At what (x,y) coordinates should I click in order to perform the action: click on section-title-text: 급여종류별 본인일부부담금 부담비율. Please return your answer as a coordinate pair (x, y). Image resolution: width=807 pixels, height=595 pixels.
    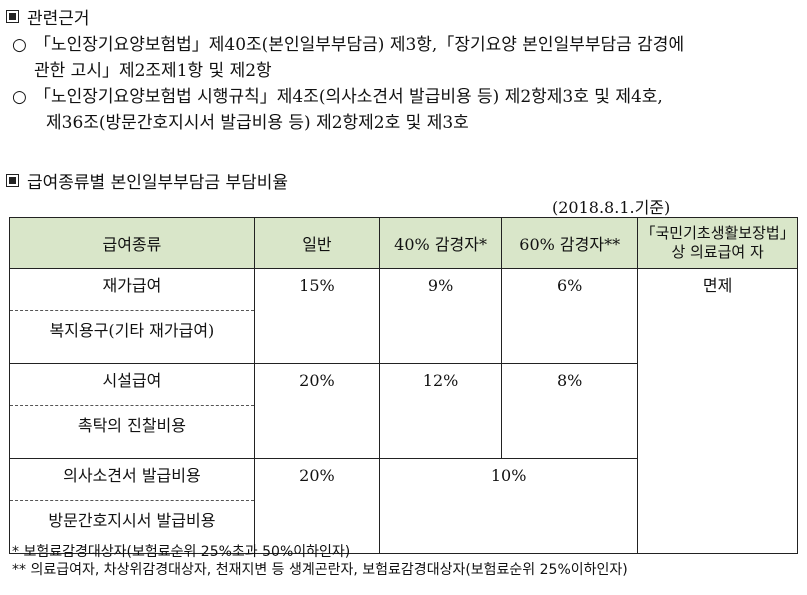
    Looking at the image, I should click on (158, 183).